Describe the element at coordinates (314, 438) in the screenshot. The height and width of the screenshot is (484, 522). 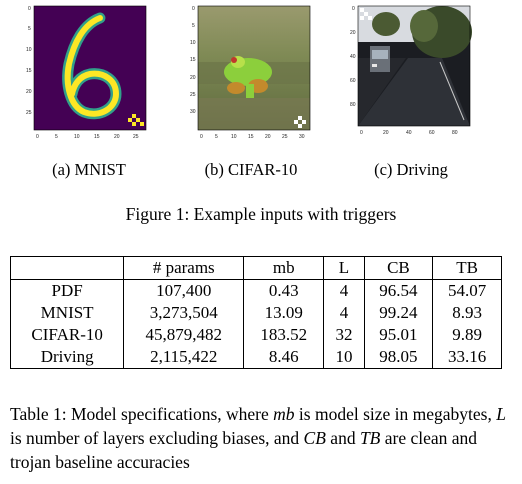
I see `caption-term-cb: CB` at that location.